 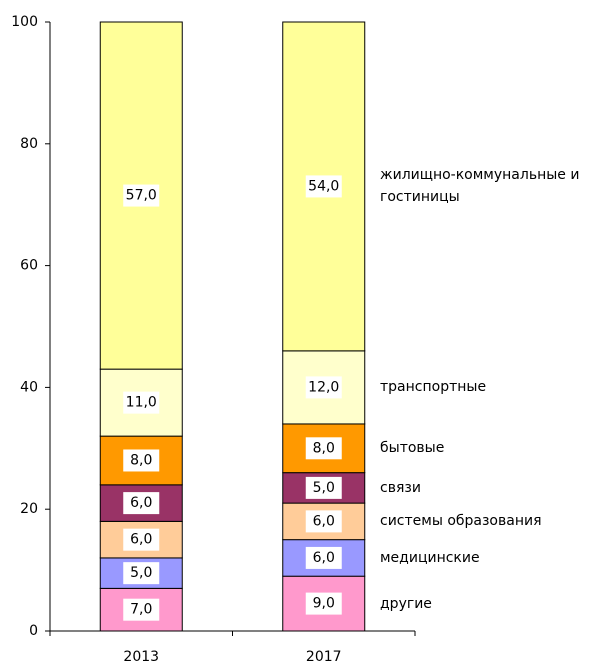 I want to click on legend-label: медицинские, so click(x=430, y=557).